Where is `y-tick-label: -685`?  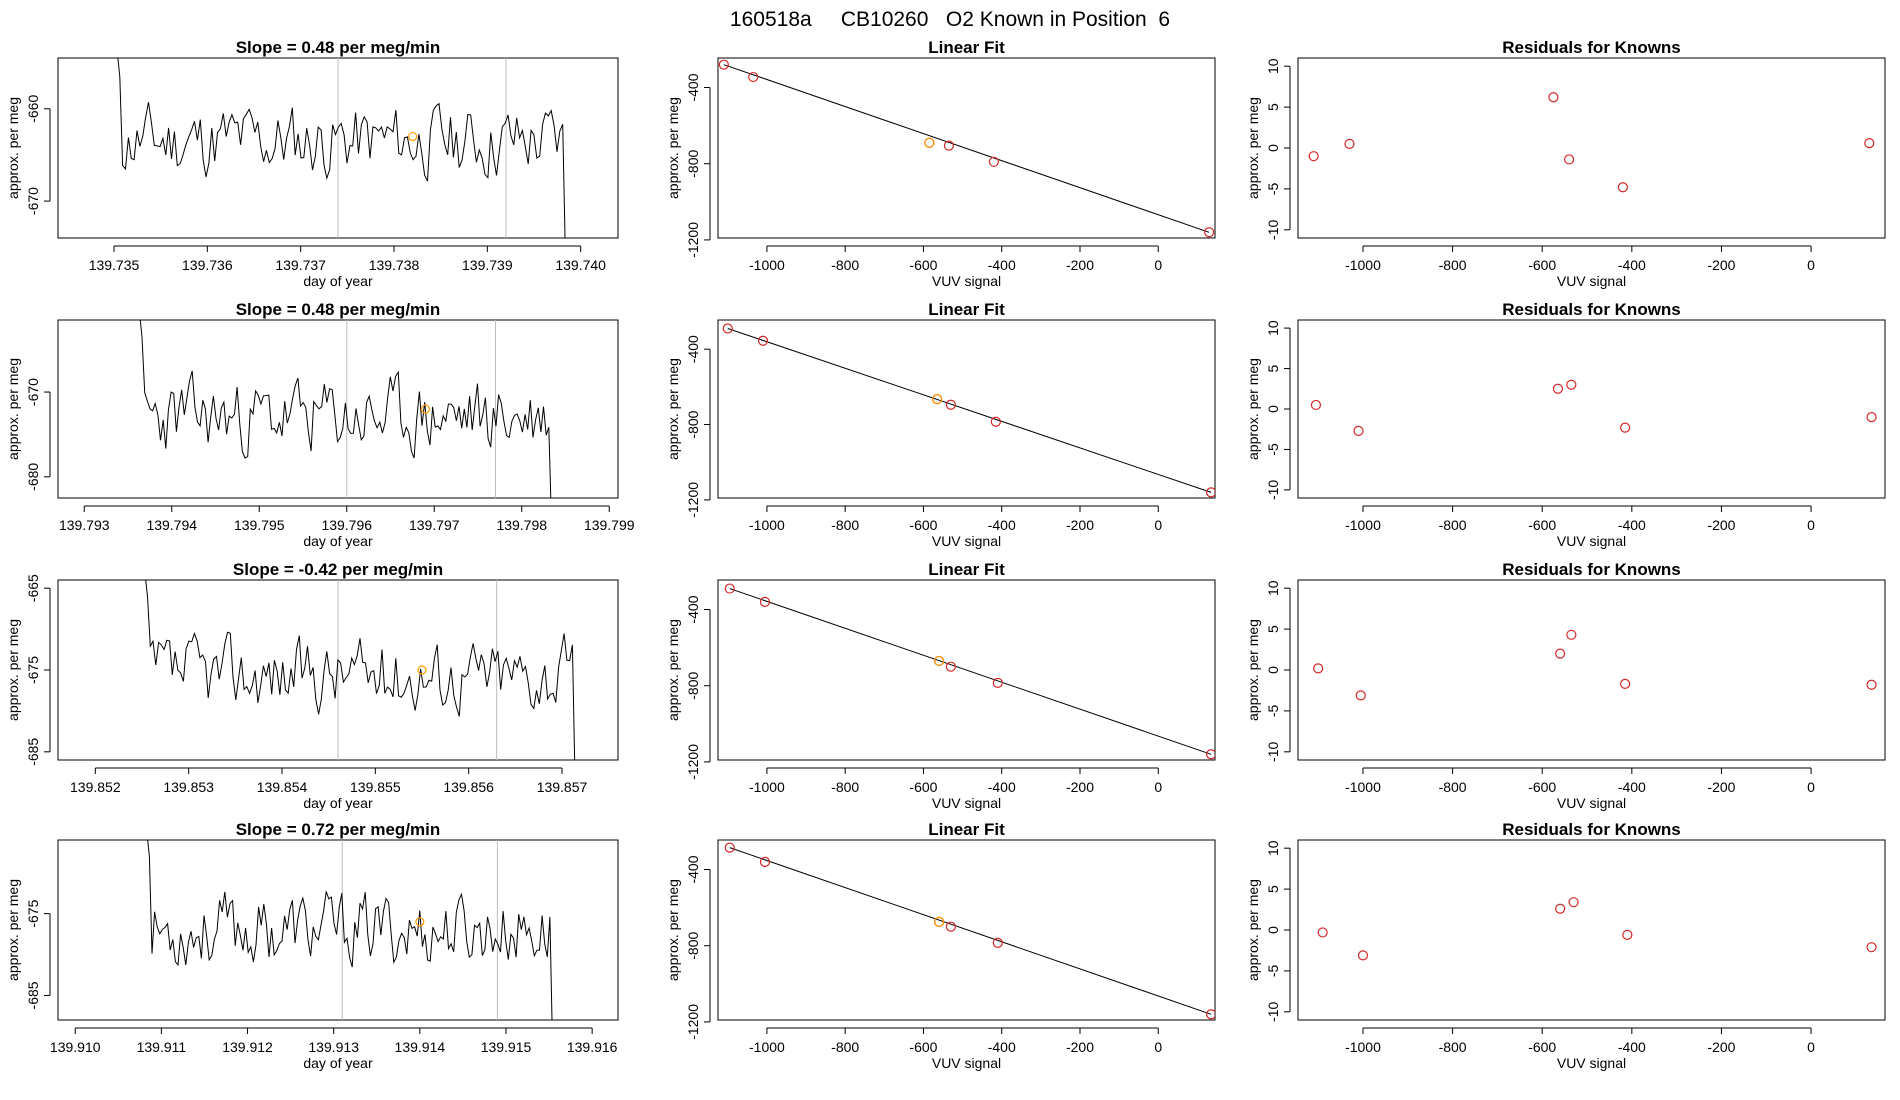 y-tick-label: -685 is located at coordinates (33, 752).